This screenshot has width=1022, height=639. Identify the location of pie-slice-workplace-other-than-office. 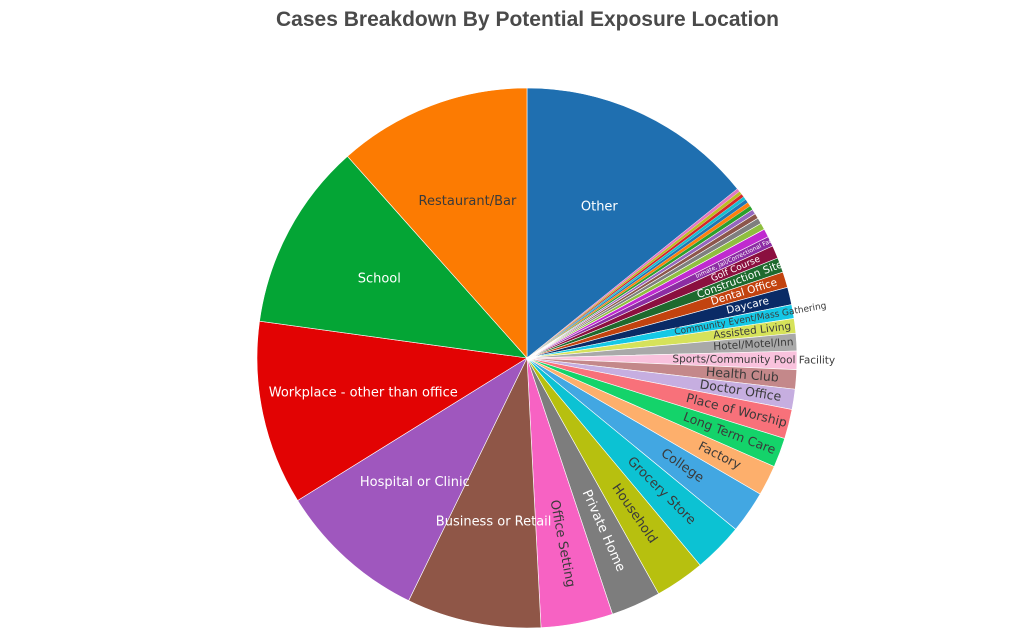
(392, 410).